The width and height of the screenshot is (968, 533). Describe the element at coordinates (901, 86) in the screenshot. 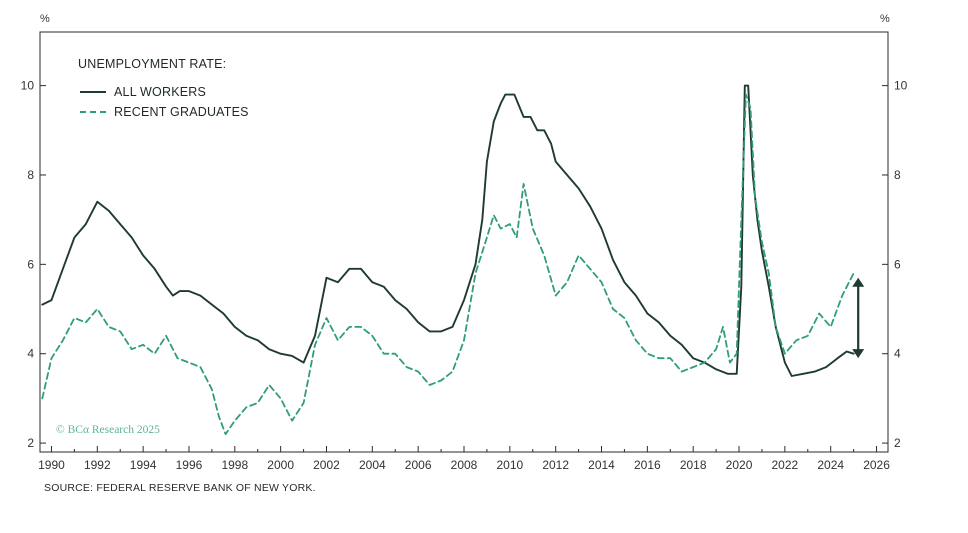

I see `y-tick-label-right: 10` at that location.